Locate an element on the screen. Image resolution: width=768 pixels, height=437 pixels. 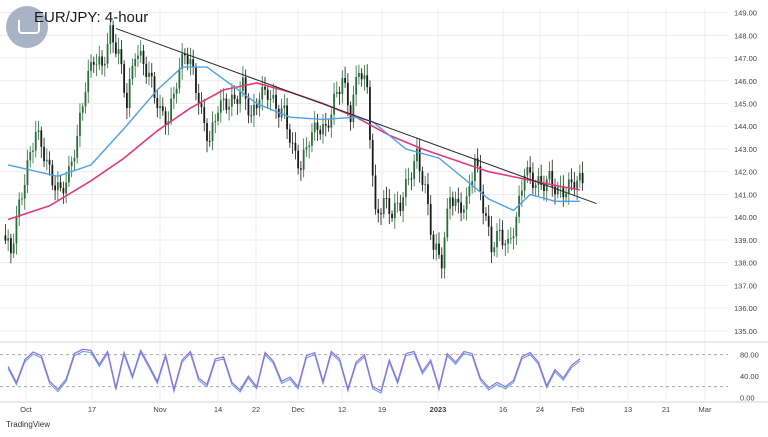
price-tick-label: 147.00 is located at coordinates (745, 58).